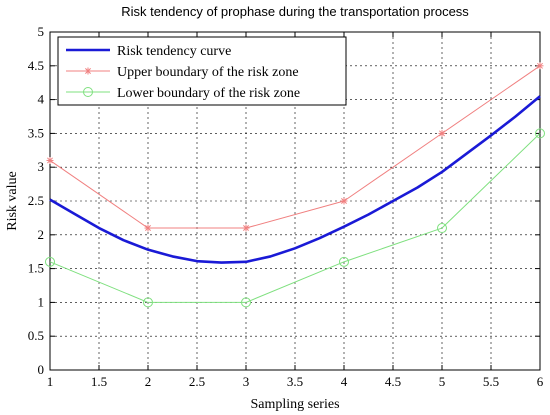  What do you see at coordinates (174, 51) in the screenshot?
I see `legend-entry-label: Risk tendency curve` at bounding box center [174, 51].